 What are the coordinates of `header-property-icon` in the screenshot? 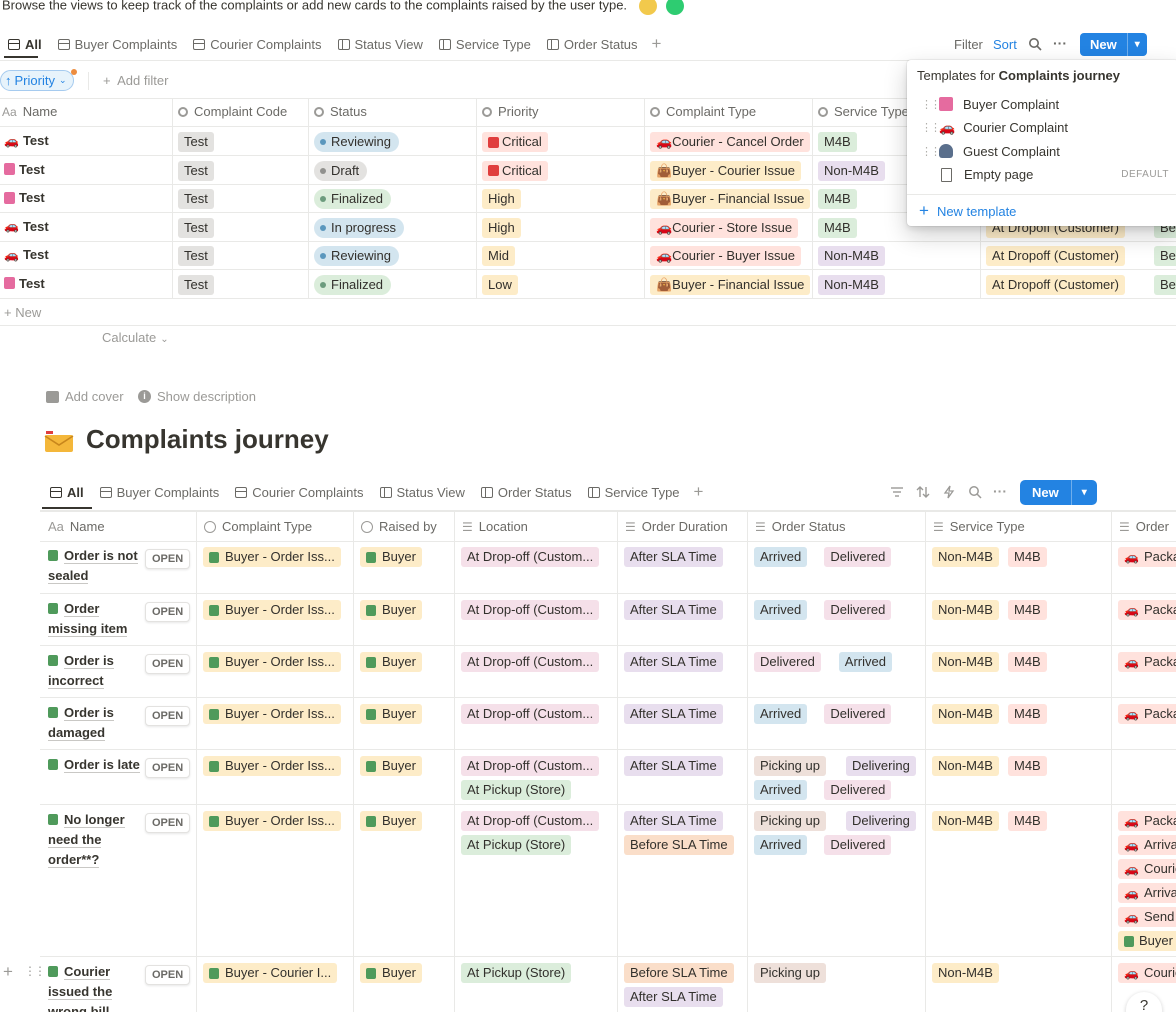 It's located at (183, 111).